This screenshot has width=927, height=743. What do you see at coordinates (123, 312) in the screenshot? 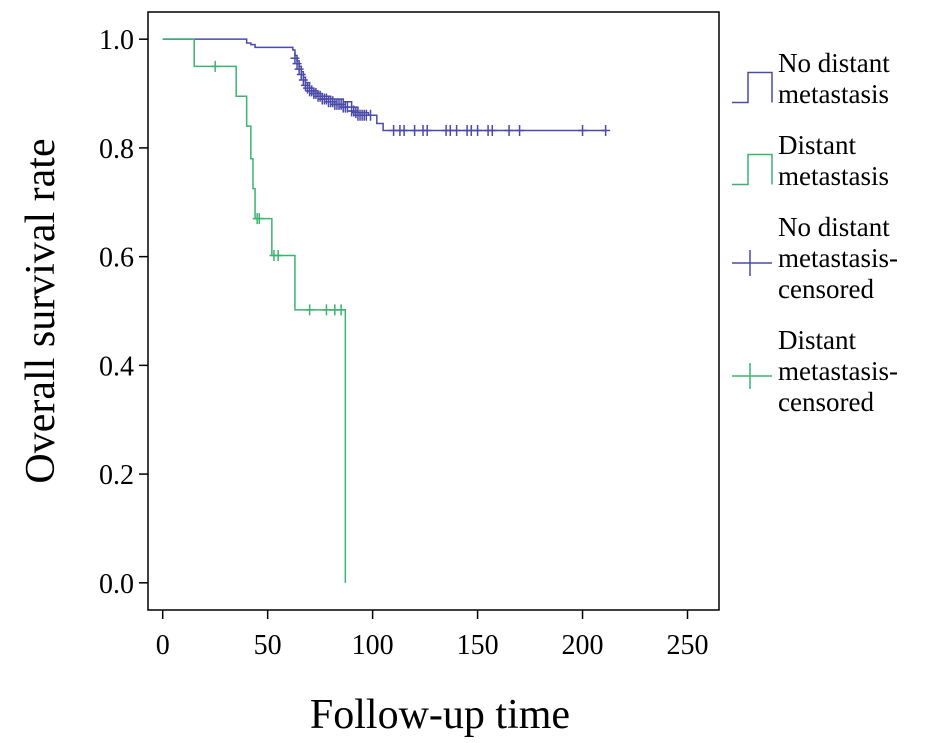
I see `y-axis: 0.0 0.2 0.4 0.6 0.8 1.0` at bounding box center [123, 312].